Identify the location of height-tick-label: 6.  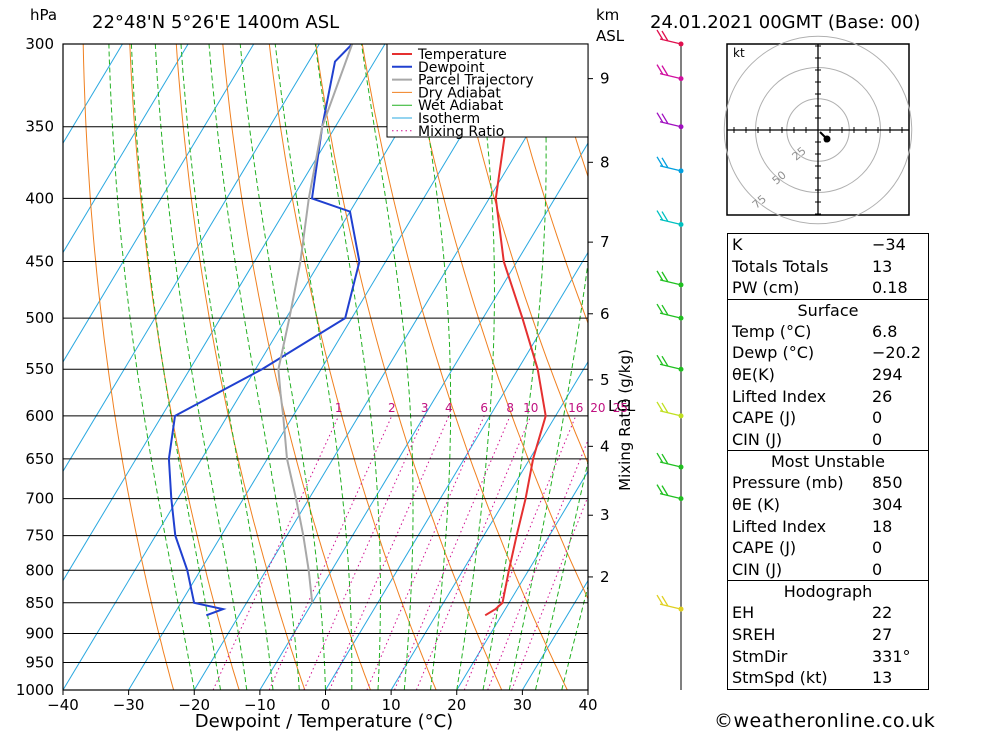
(605, 314).